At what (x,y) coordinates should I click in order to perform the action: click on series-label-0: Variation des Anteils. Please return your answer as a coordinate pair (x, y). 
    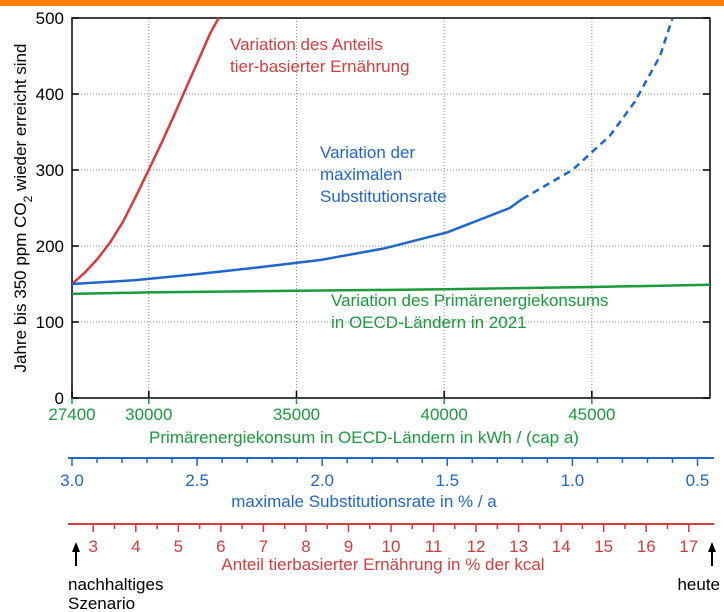
    Looking at the image, I should click on (306, 44).